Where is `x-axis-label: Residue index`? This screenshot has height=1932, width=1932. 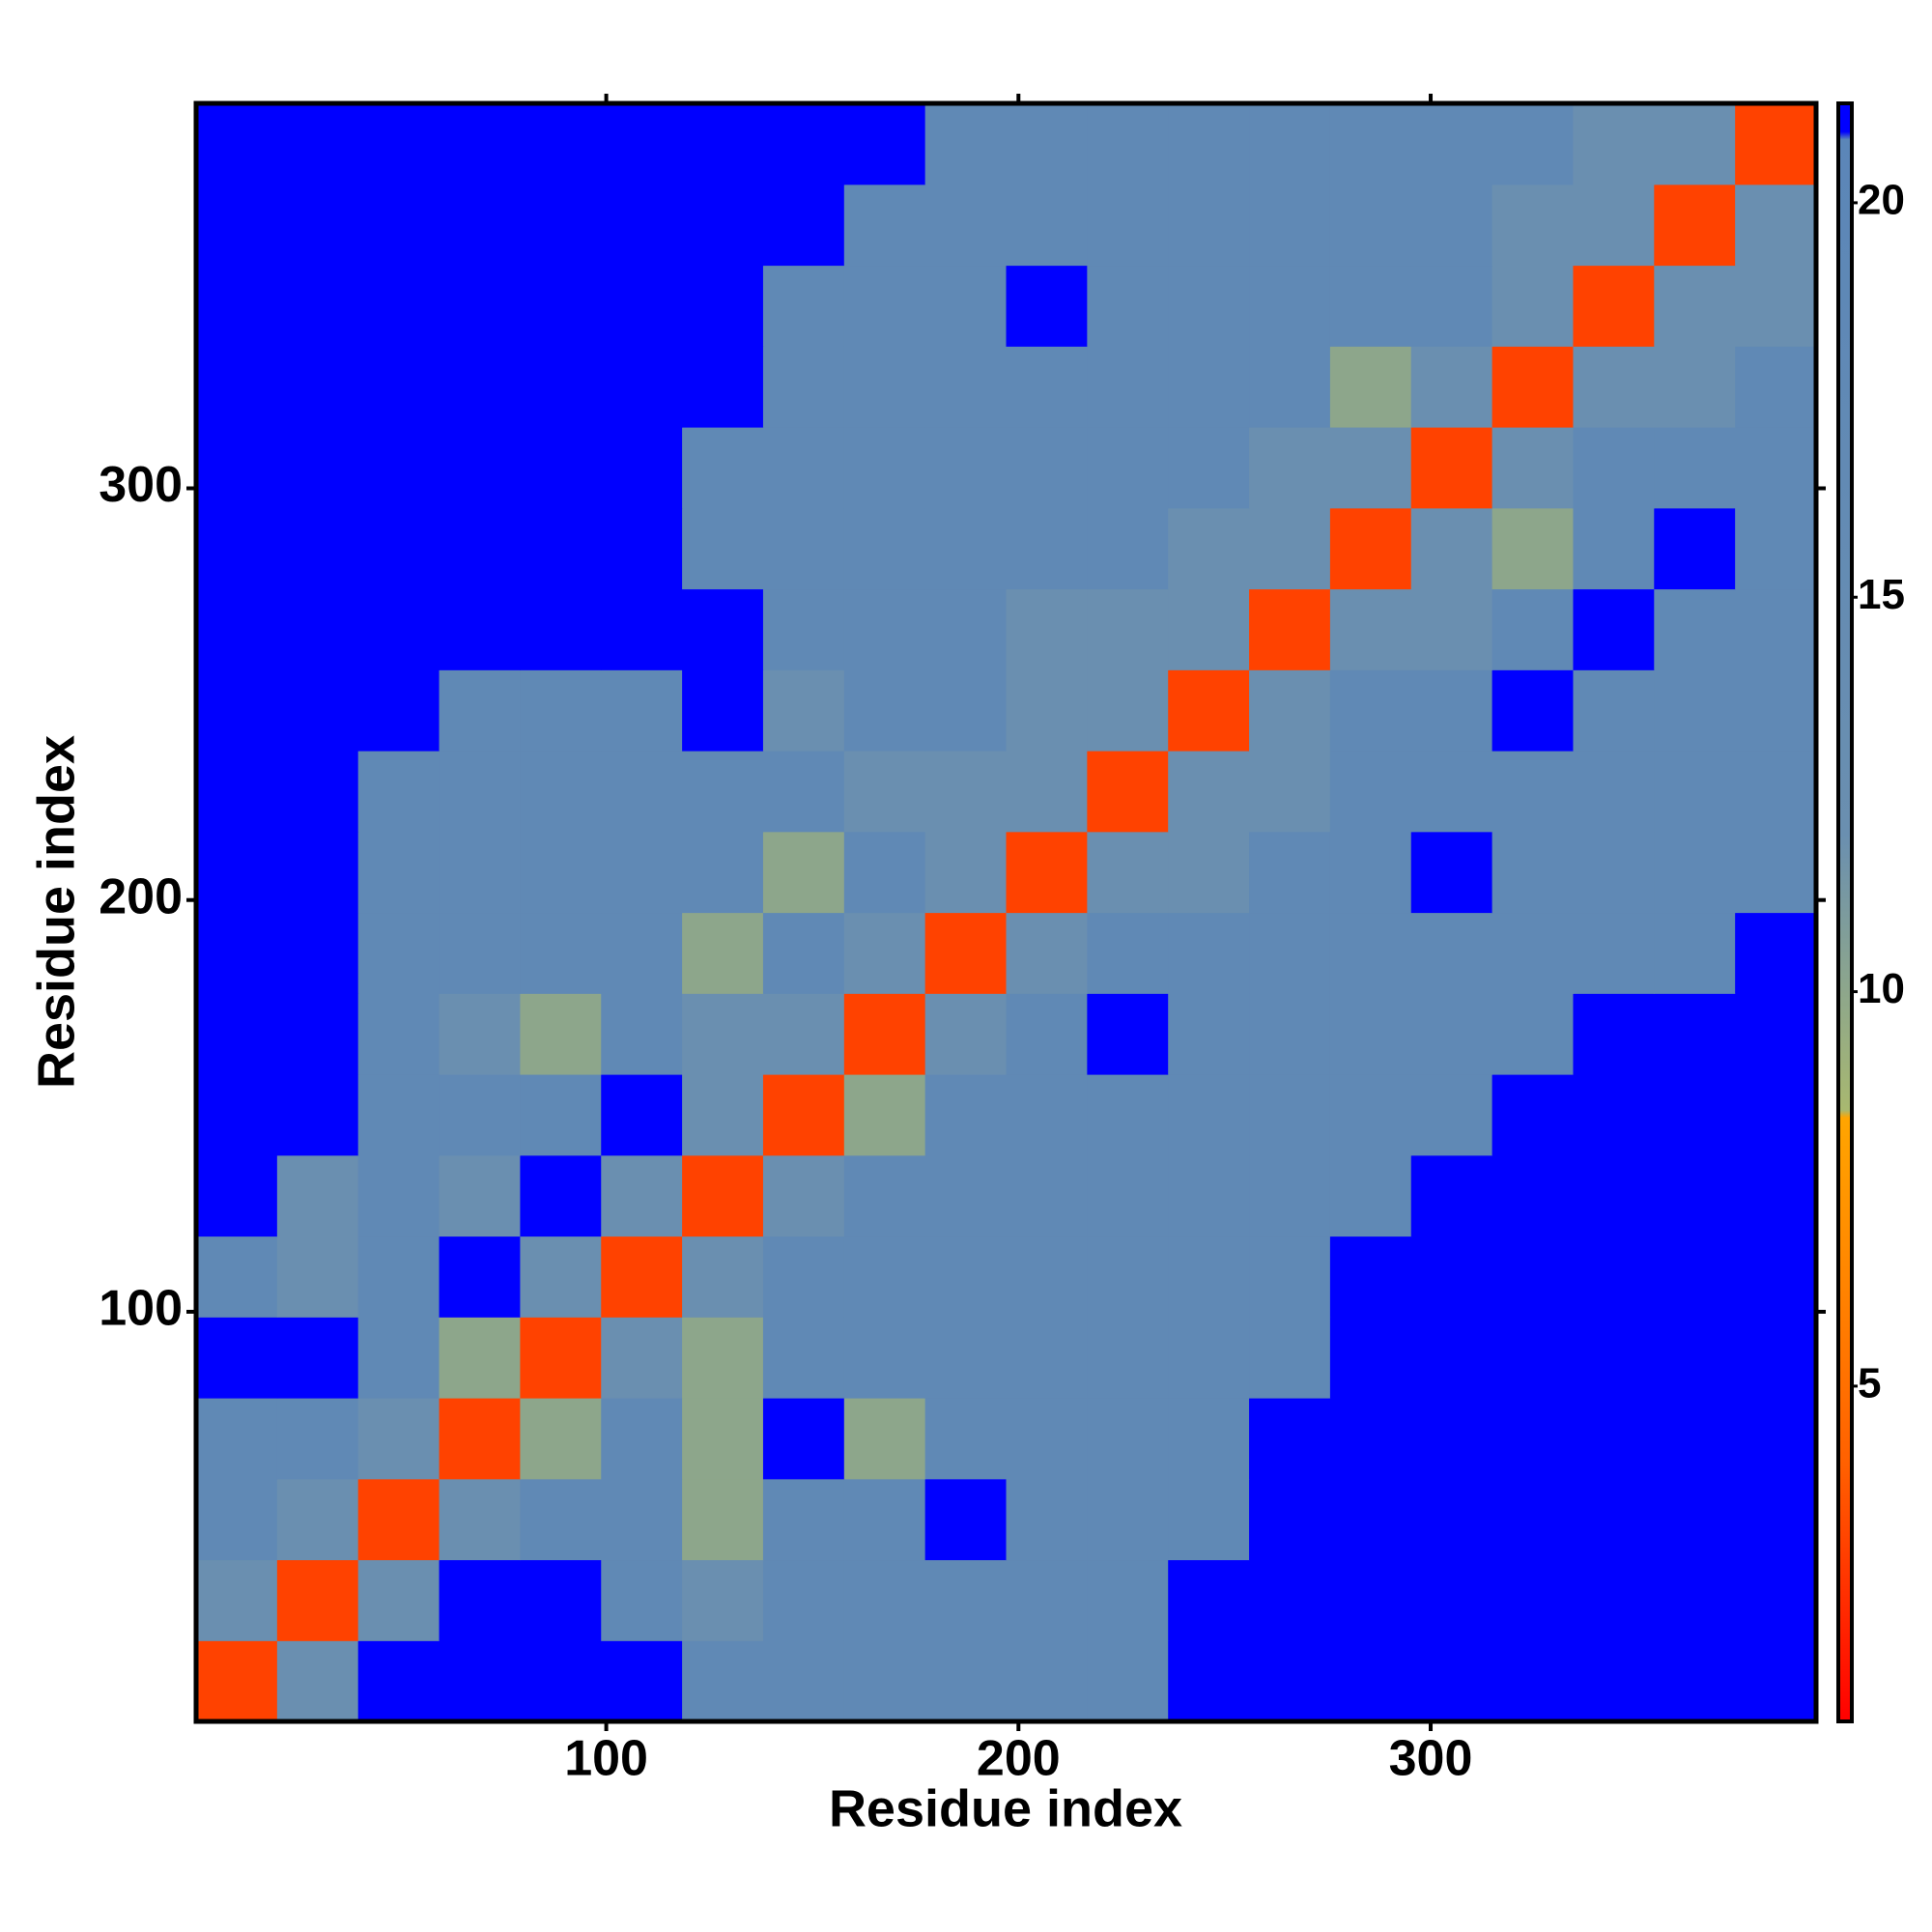
x-axis-label: Residue index is located at coordinates (1005, 1808).